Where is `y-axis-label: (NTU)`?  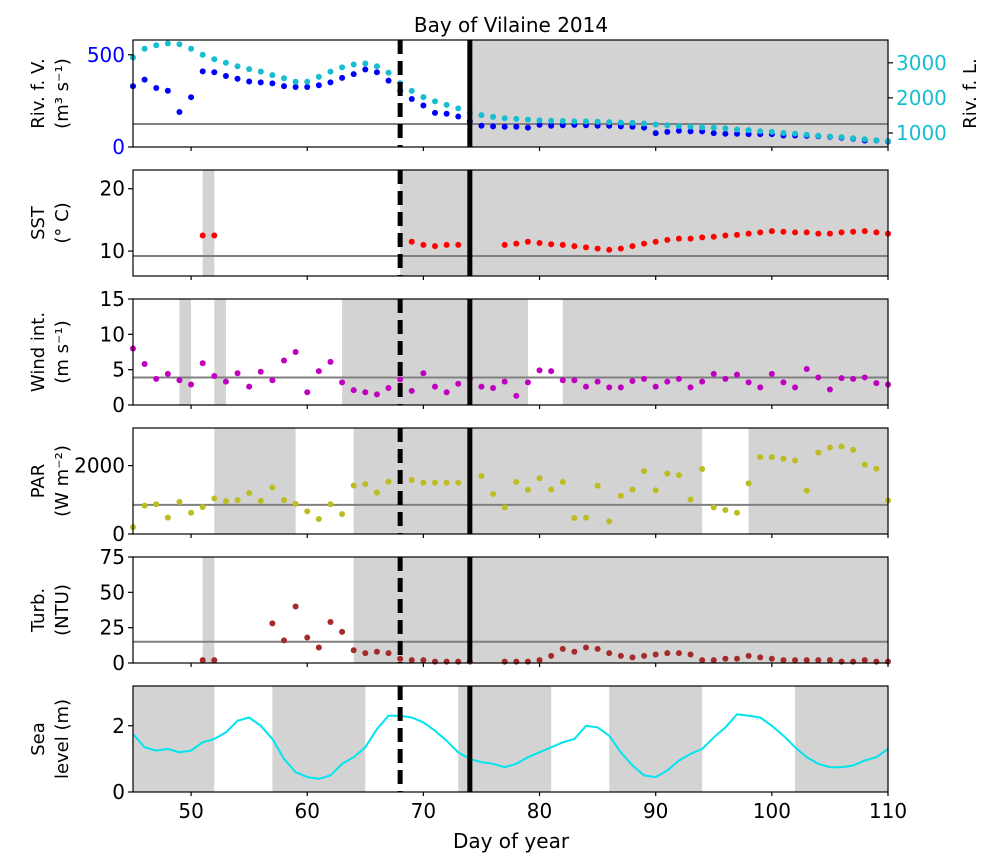 y-axis-label: (NTU) is located at coordinates (62, 610).